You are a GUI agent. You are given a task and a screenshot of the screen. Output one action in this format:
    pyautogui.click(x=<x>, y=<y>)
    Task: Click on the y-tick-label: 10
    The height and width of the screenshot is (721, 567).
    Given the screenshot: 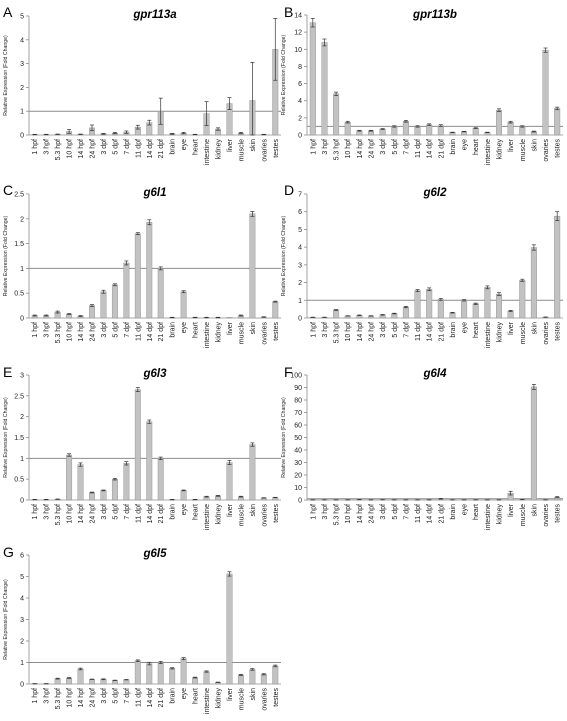 What is the action you would take?
    pyautogui.click(x=298, y=50)
    